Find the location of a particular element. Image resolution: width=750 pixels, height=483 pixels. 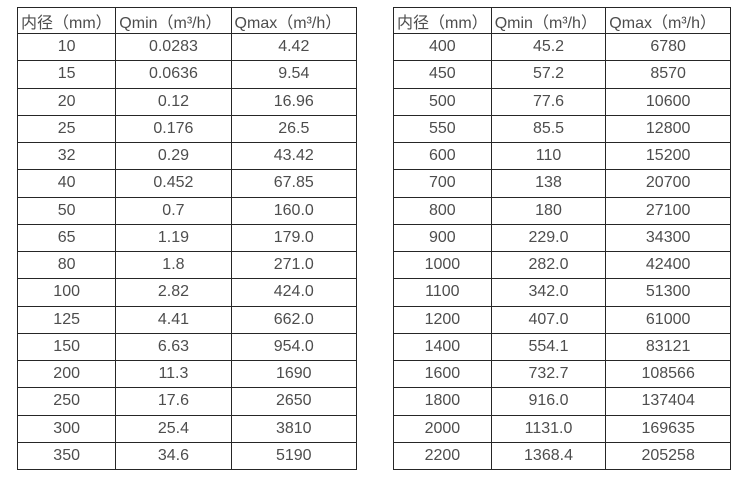

table-cell: 26.5 is located at coordinates (294, 129).